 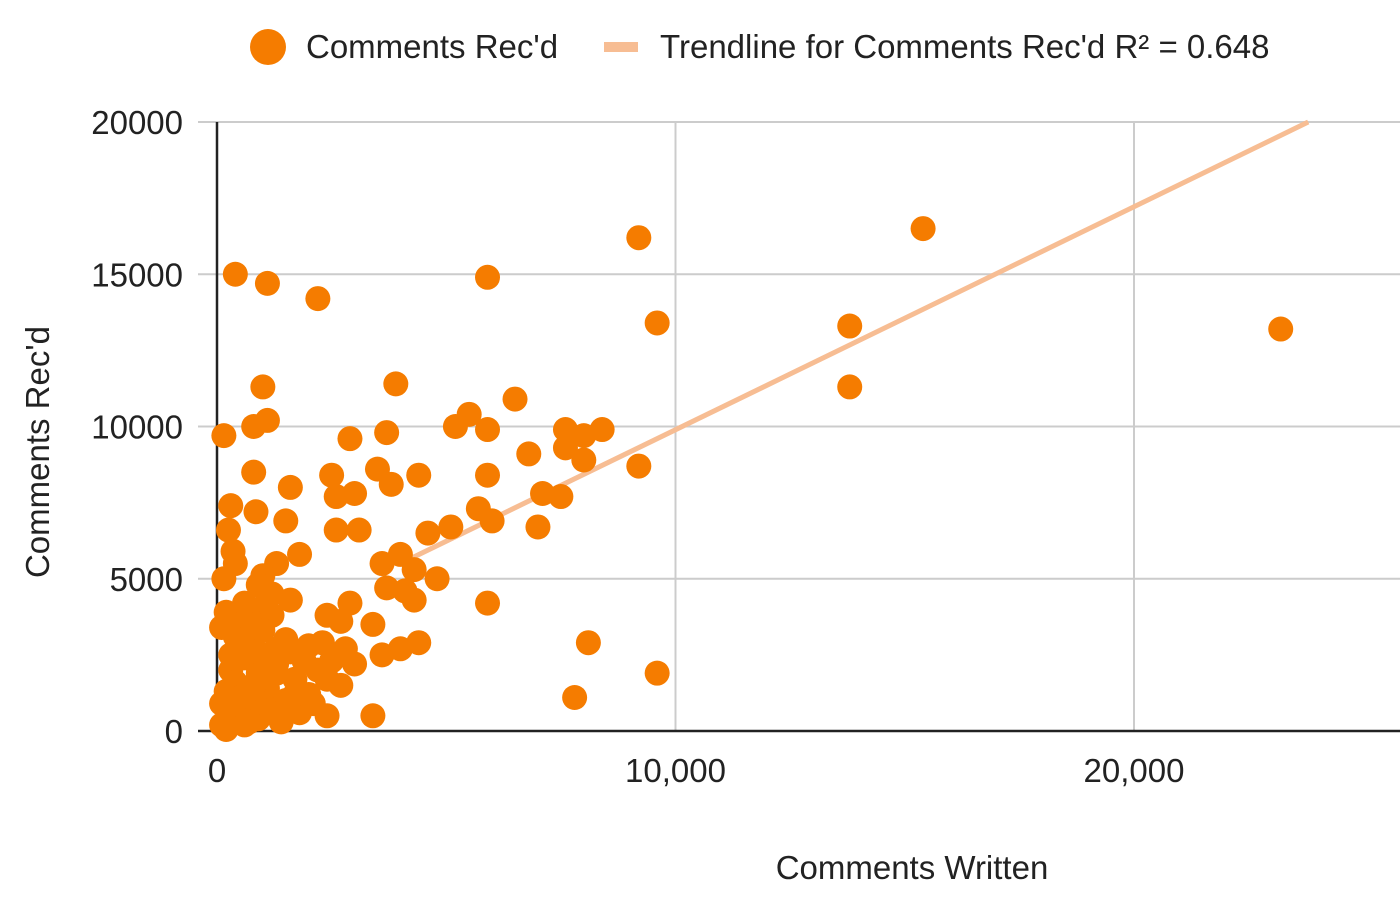 I want to click on y-axis-title: Comments Rec'd, so click(x=37, y=452).